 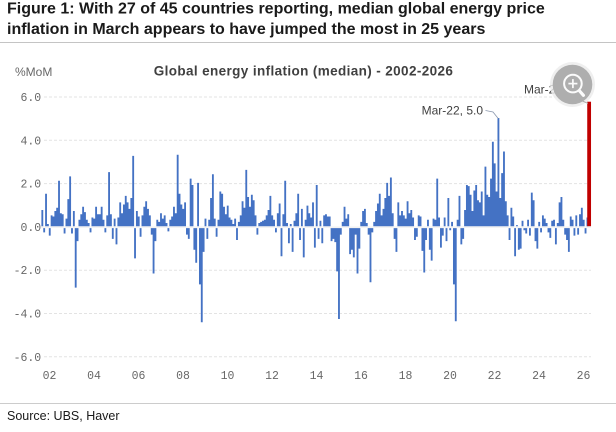 What do you see at coordinates (539, 376) in the screenshot?
I see `svg-text: 24` at bounding box center [539, 376].